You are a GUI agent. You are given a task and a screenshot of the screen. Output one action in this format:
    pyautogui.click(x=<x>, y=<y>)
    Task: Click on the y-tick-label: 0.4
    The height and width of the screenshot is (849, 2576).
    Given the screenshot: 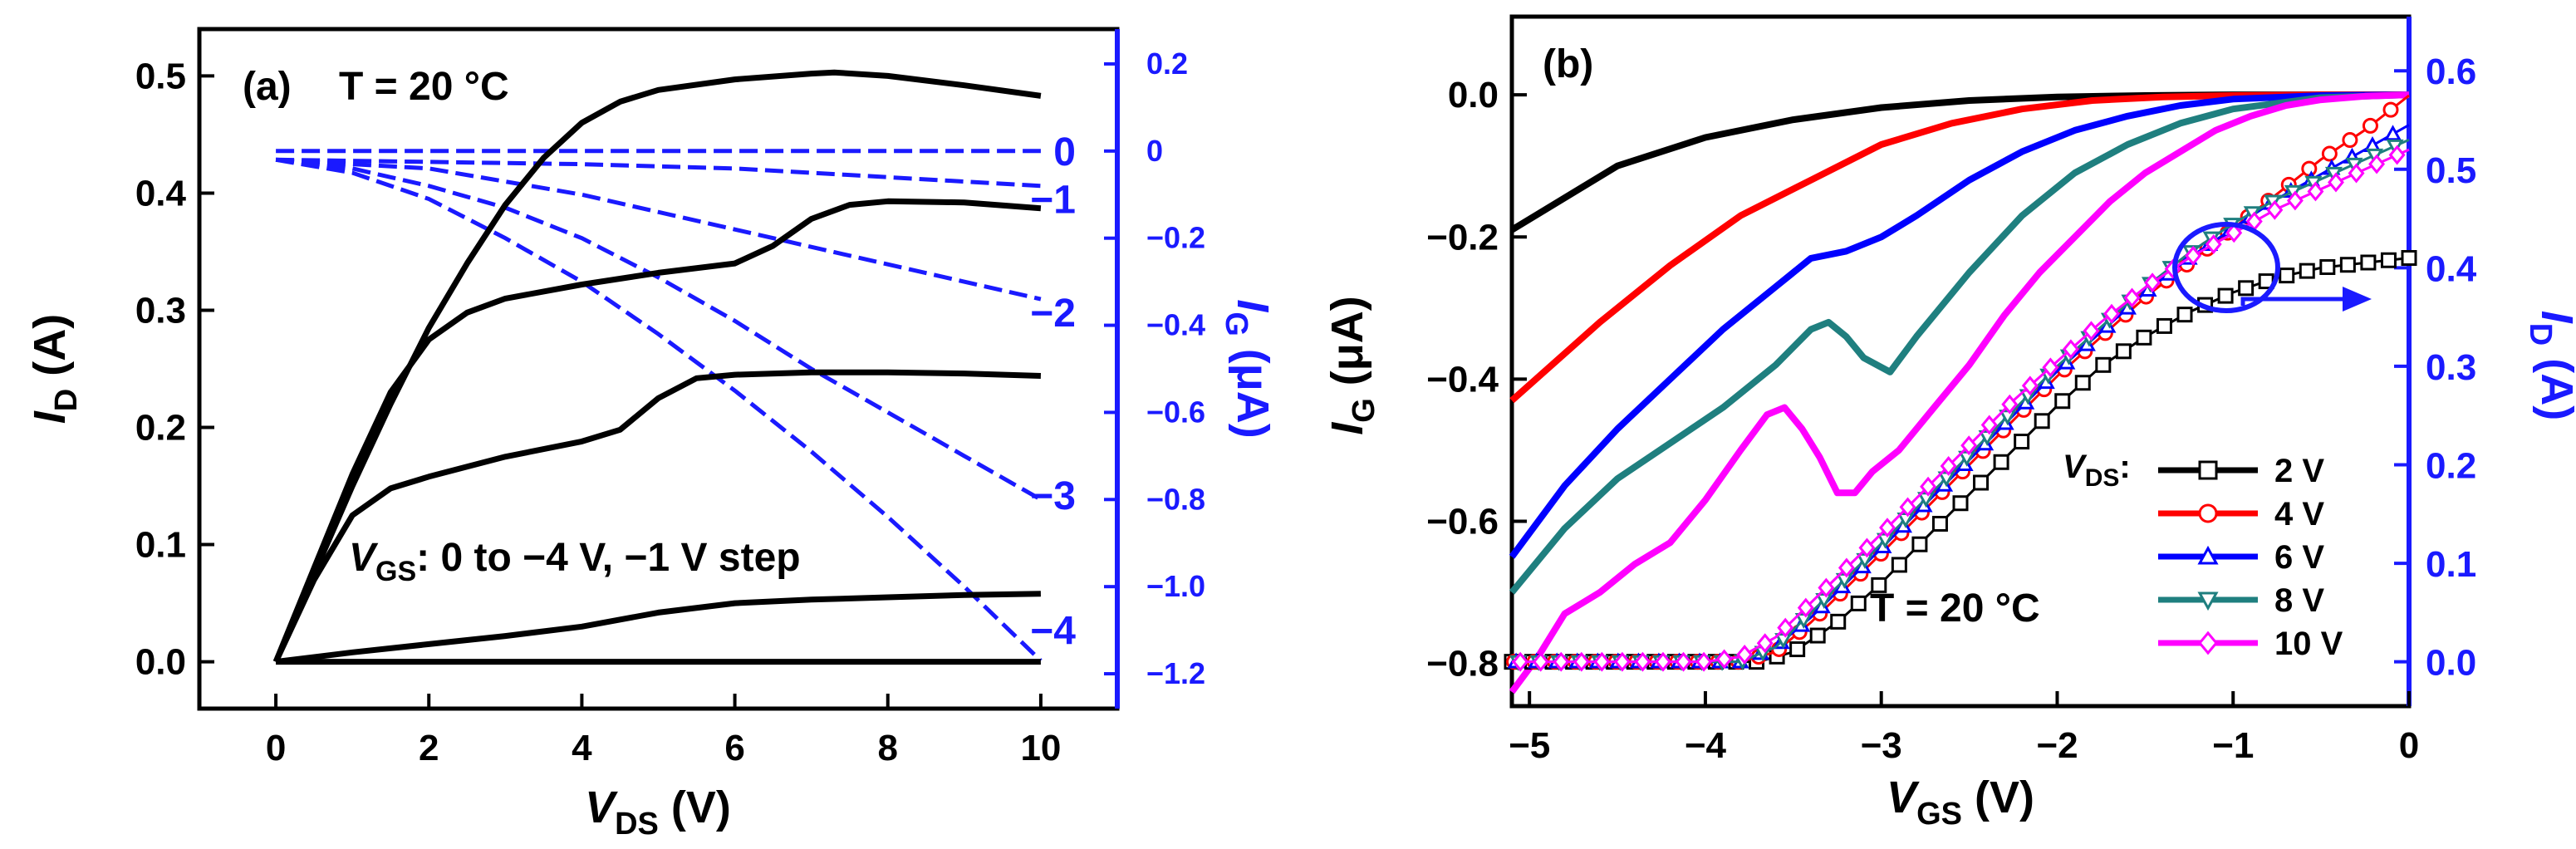 What is the action you would take?
    pyautogui.click(x=161, y=193)
    